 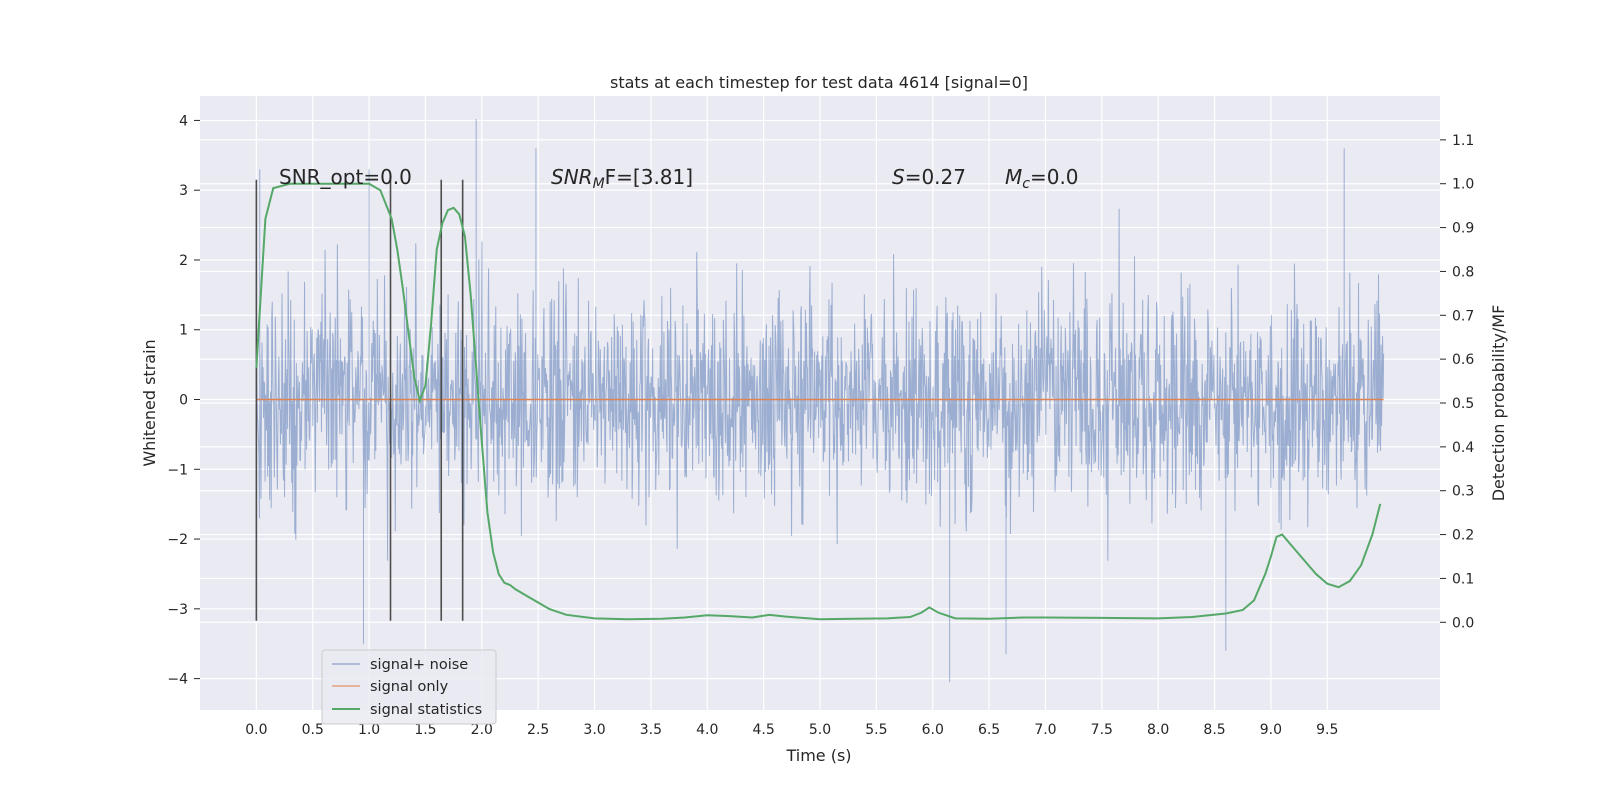 I want to click on y-axis-right-label: Detection probability/MF, so click(x=1498, y=403).